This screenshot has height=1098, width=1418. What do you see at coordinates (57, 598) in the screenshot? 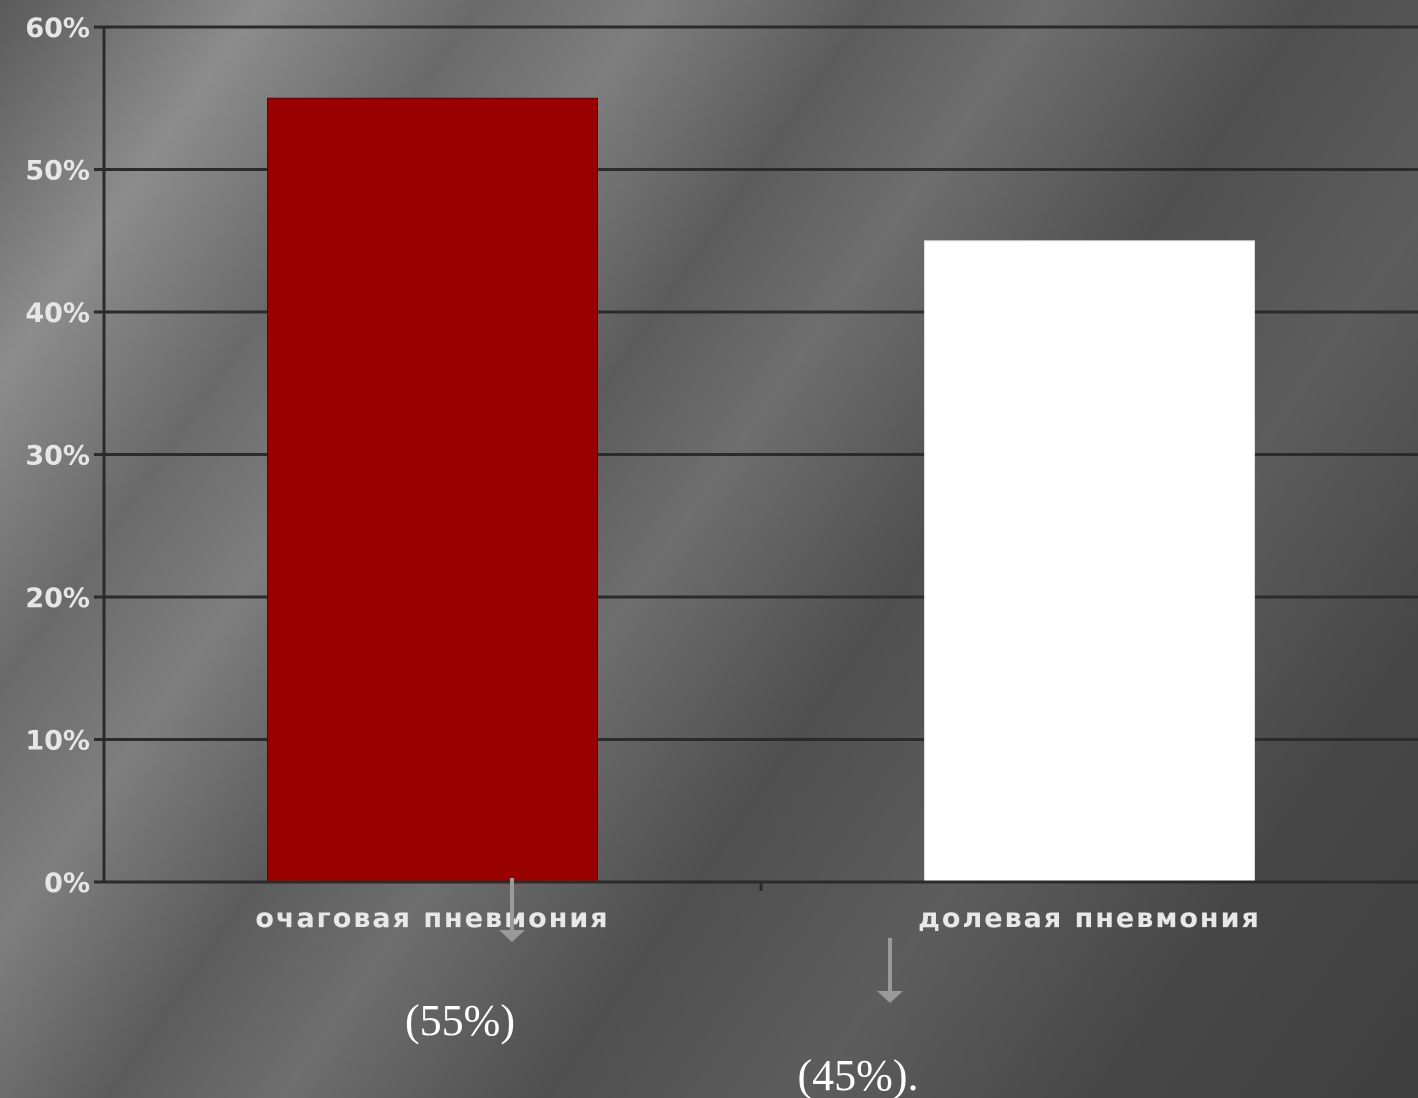
I see `y-tick-label: 20%` at bounding box center [57, 598].